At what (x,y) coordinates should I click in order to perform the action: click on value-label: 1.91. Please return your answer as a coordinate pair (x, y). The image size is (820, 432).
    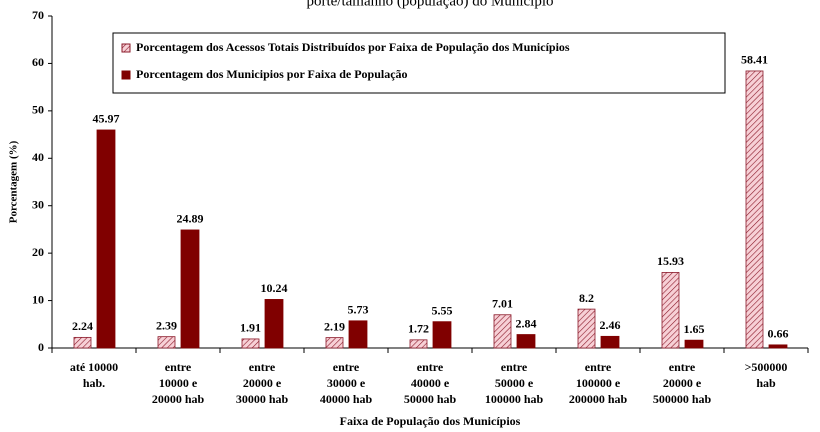
    Looking at the image, I should click on (250, 328).